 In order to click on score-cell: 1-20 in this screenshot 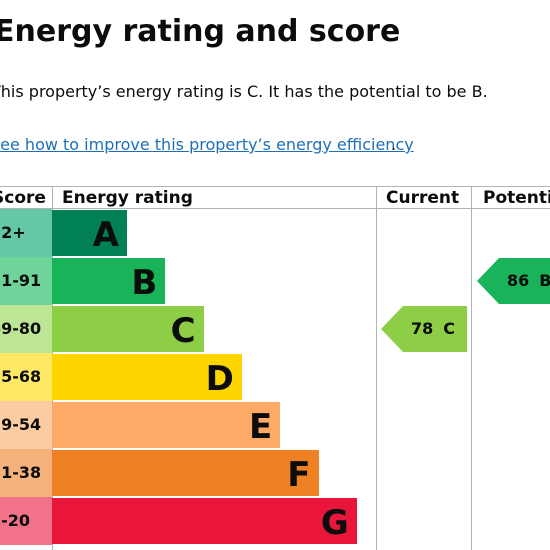, I will do `click(26, 521)`.